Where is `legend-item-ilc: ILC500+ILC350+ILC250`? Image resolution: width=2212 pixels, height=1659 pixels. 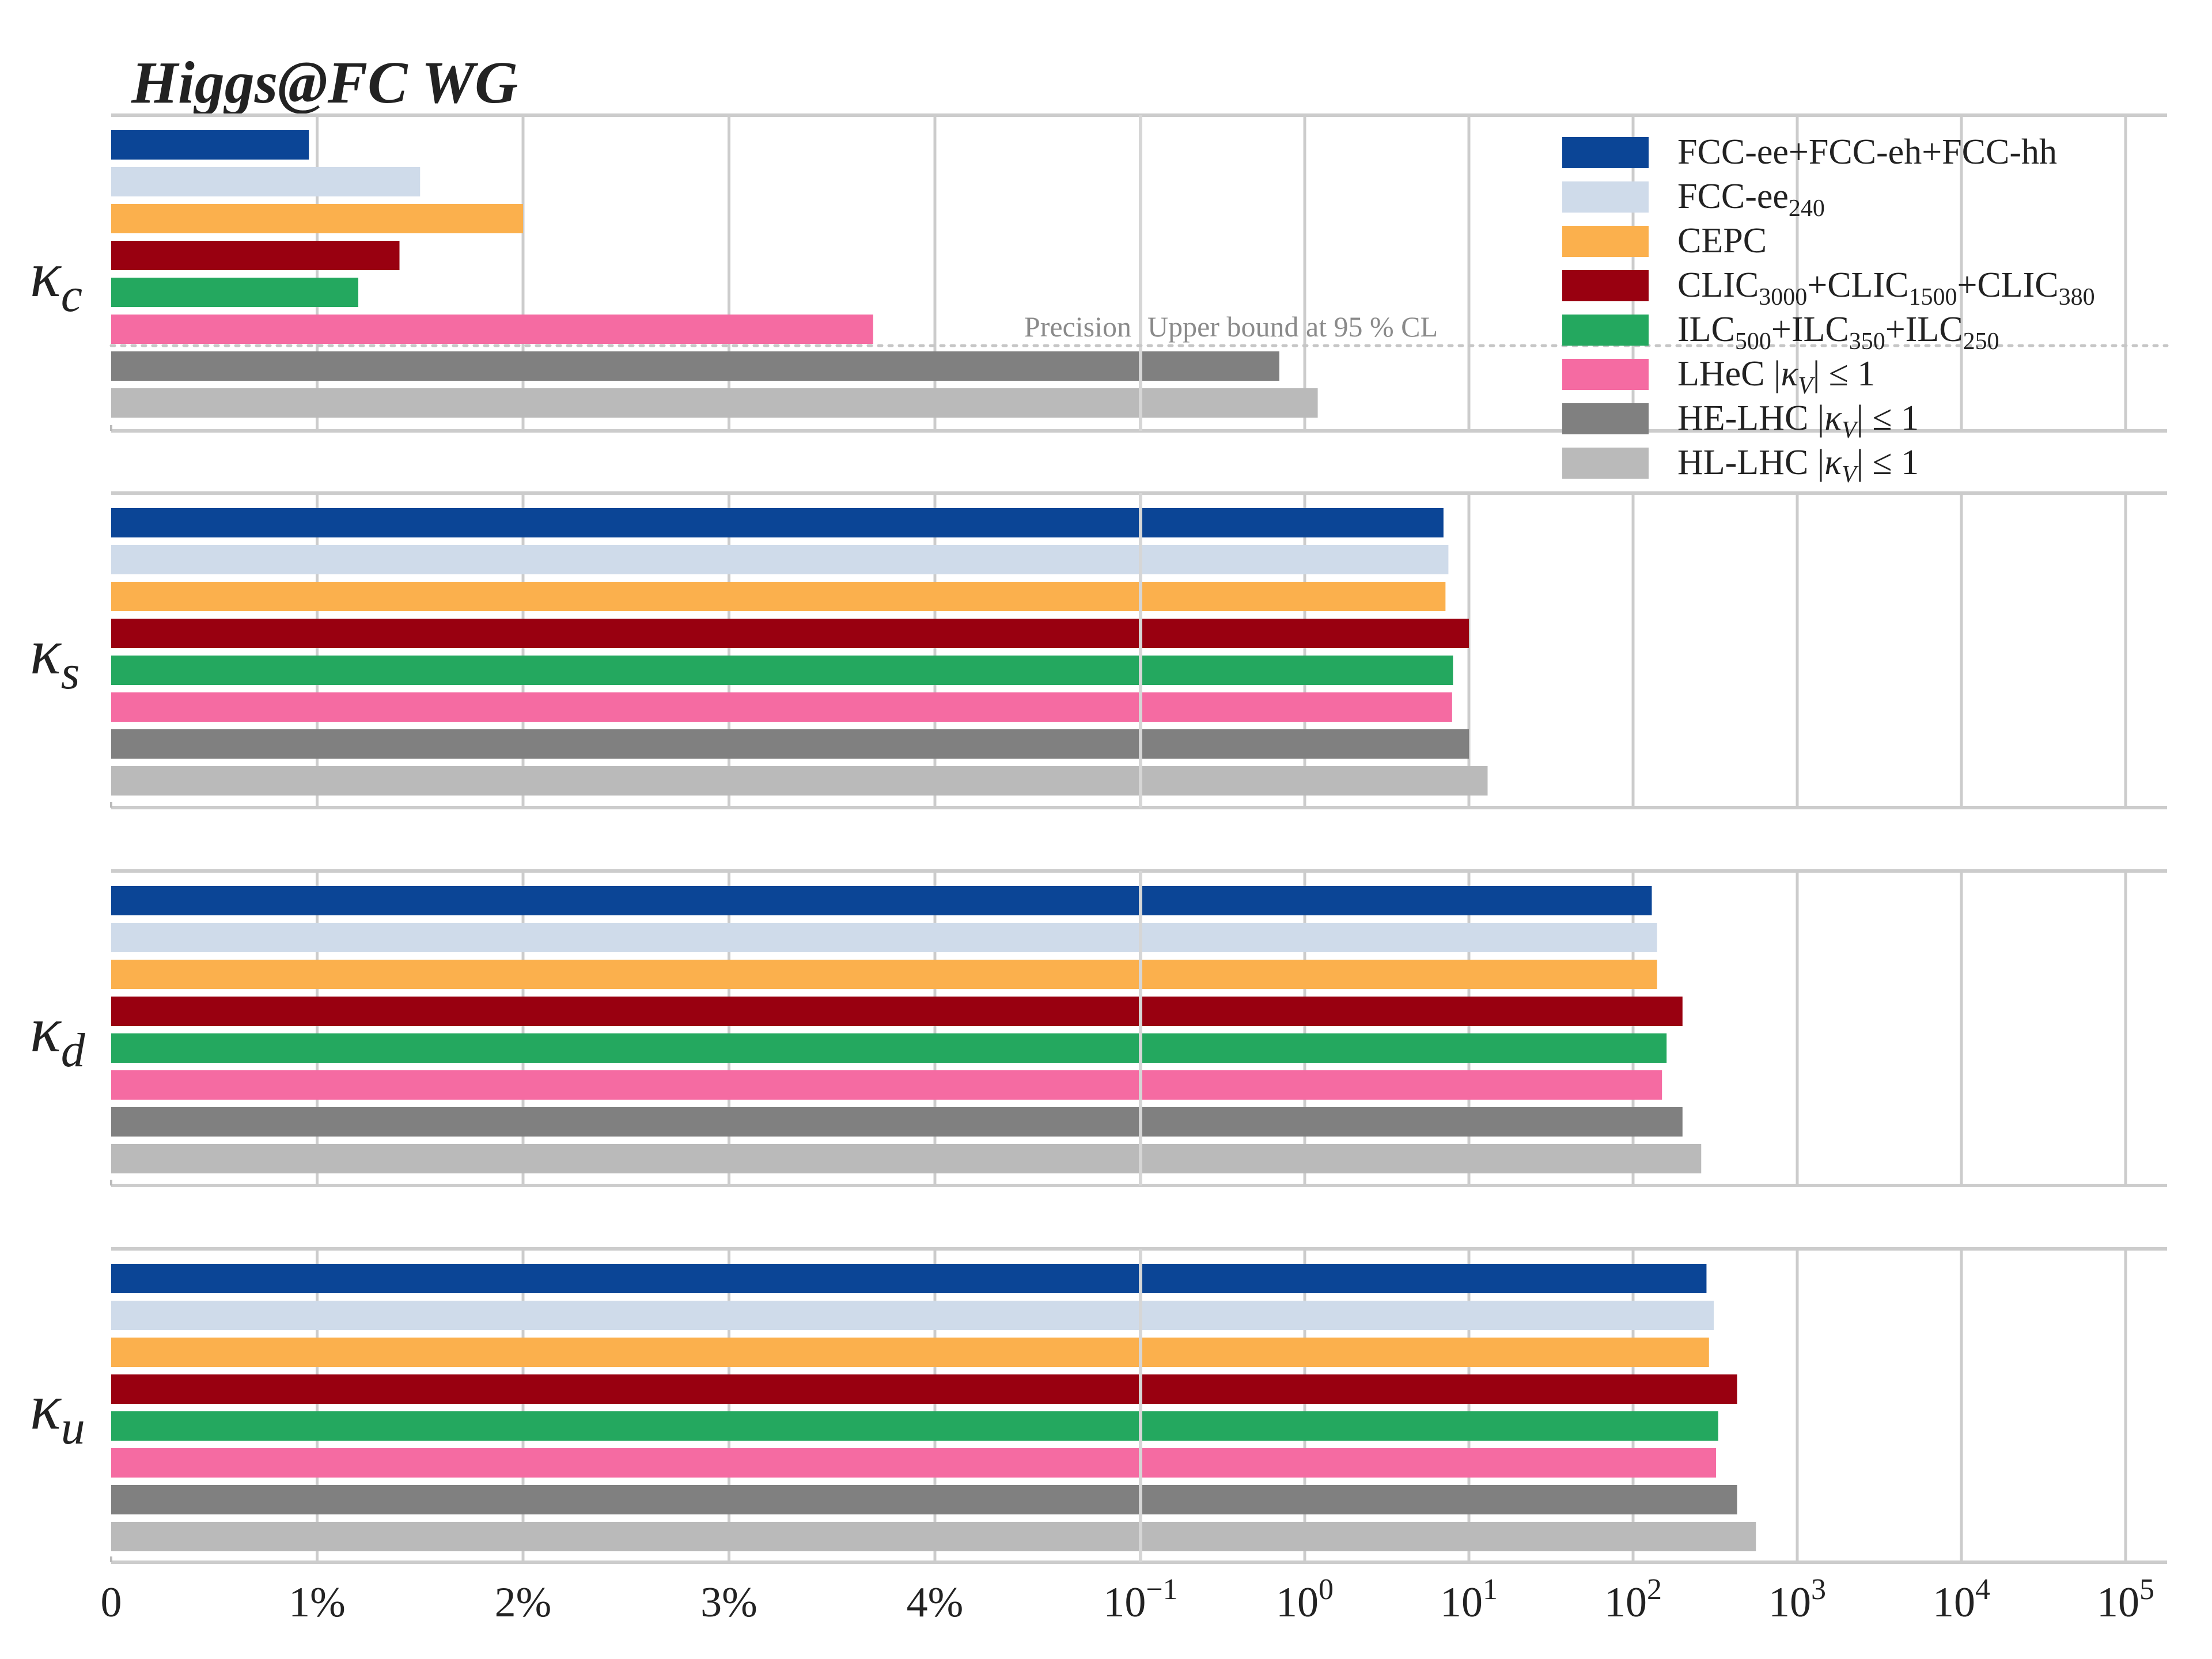 legend-item-ilc: ILC500+ILC350+ILC250 is located at coordinates (1780, 332).